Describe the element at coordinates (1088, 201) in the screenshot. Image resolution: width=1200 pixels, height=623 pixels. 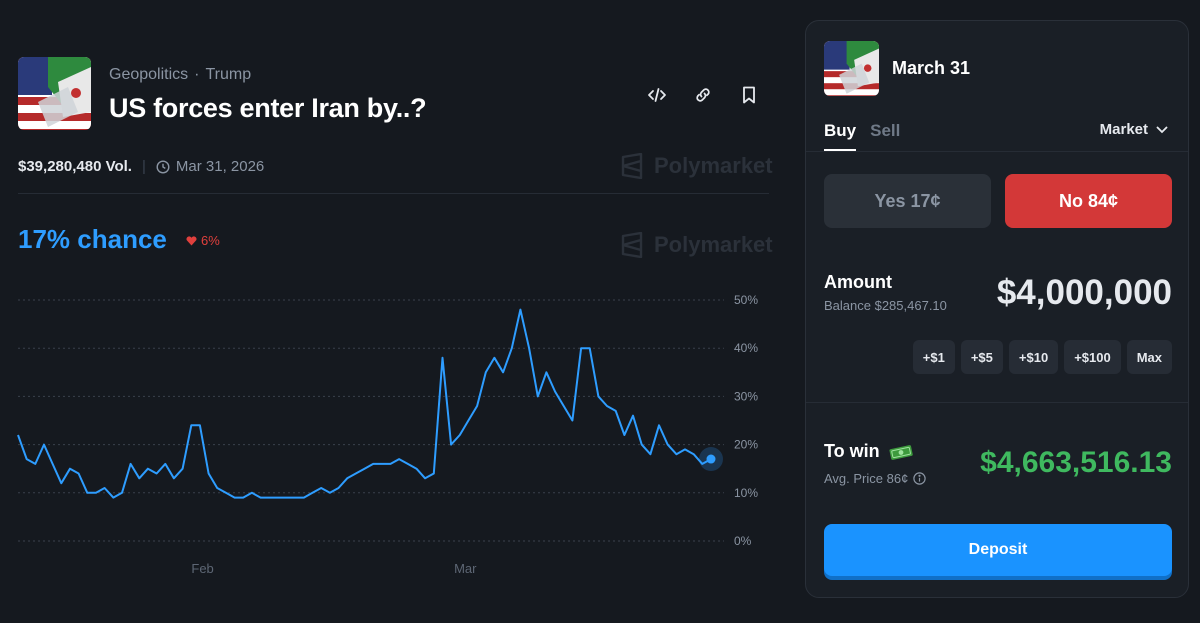
I see `no-button: No 84¢` at that location.